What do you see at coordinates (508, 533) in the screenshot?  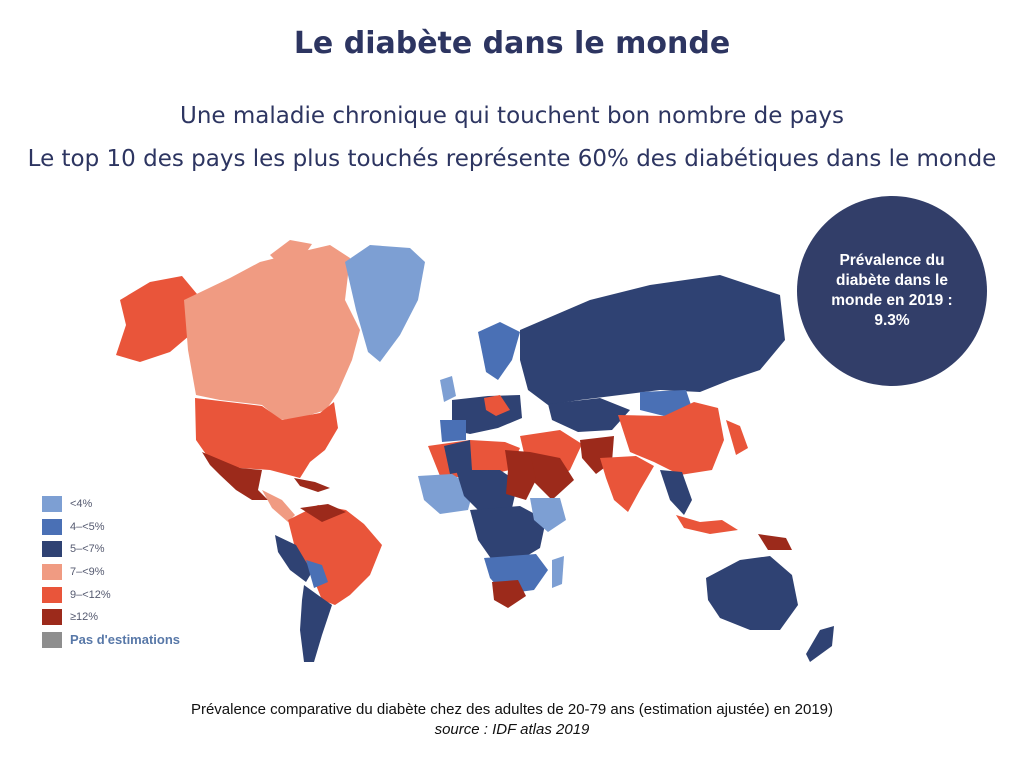 I see `region-central-africa` at bounding box center [508, 533].